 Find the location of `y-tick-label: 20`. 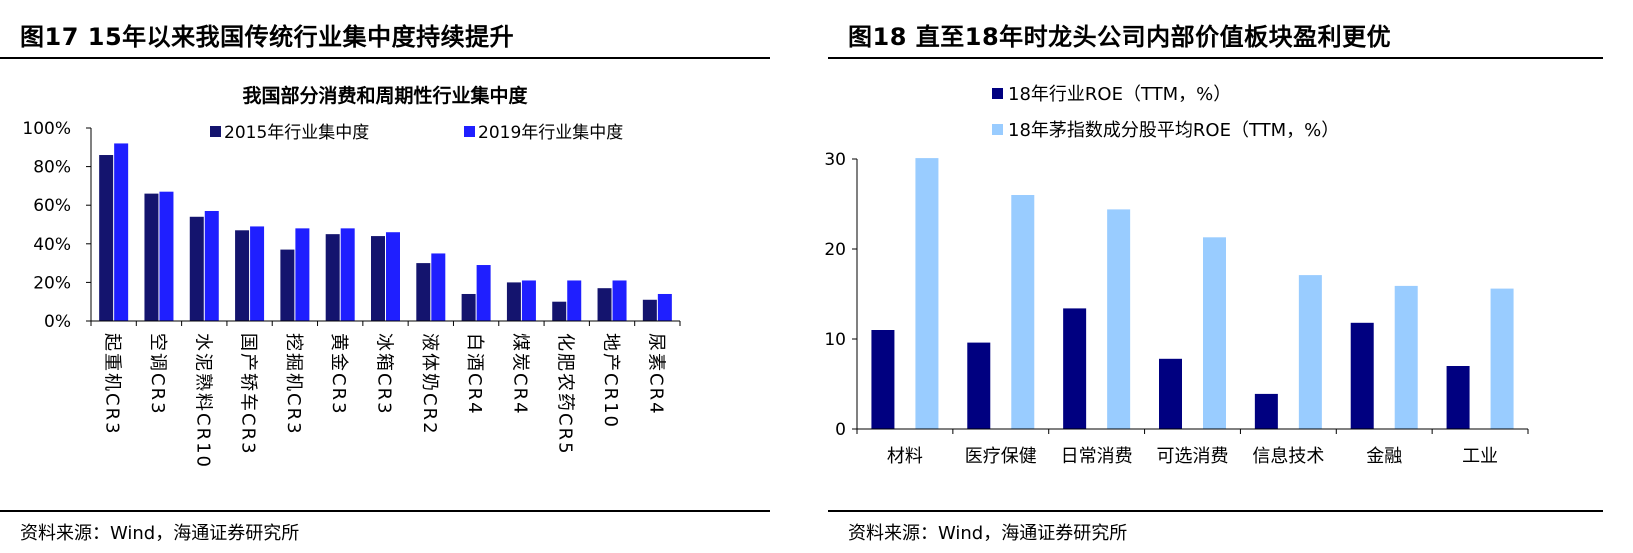

y-tick-label: 20 is located at coordinates (835, 250).